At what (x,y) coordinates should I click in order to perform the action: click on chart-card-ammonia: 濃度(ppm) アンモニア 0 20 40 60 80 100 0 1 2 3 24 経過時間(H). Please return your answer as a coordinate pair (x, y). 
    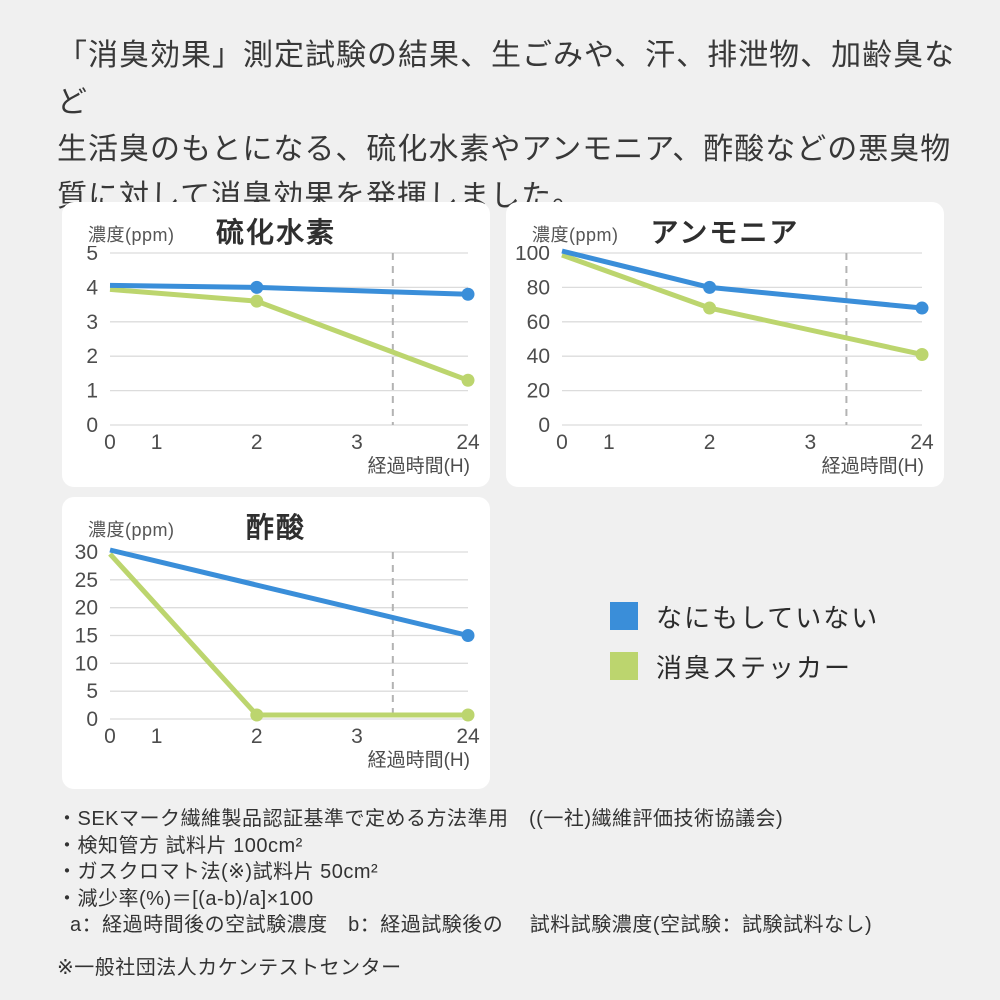
    Looking at the image, I should click on (725, 344).